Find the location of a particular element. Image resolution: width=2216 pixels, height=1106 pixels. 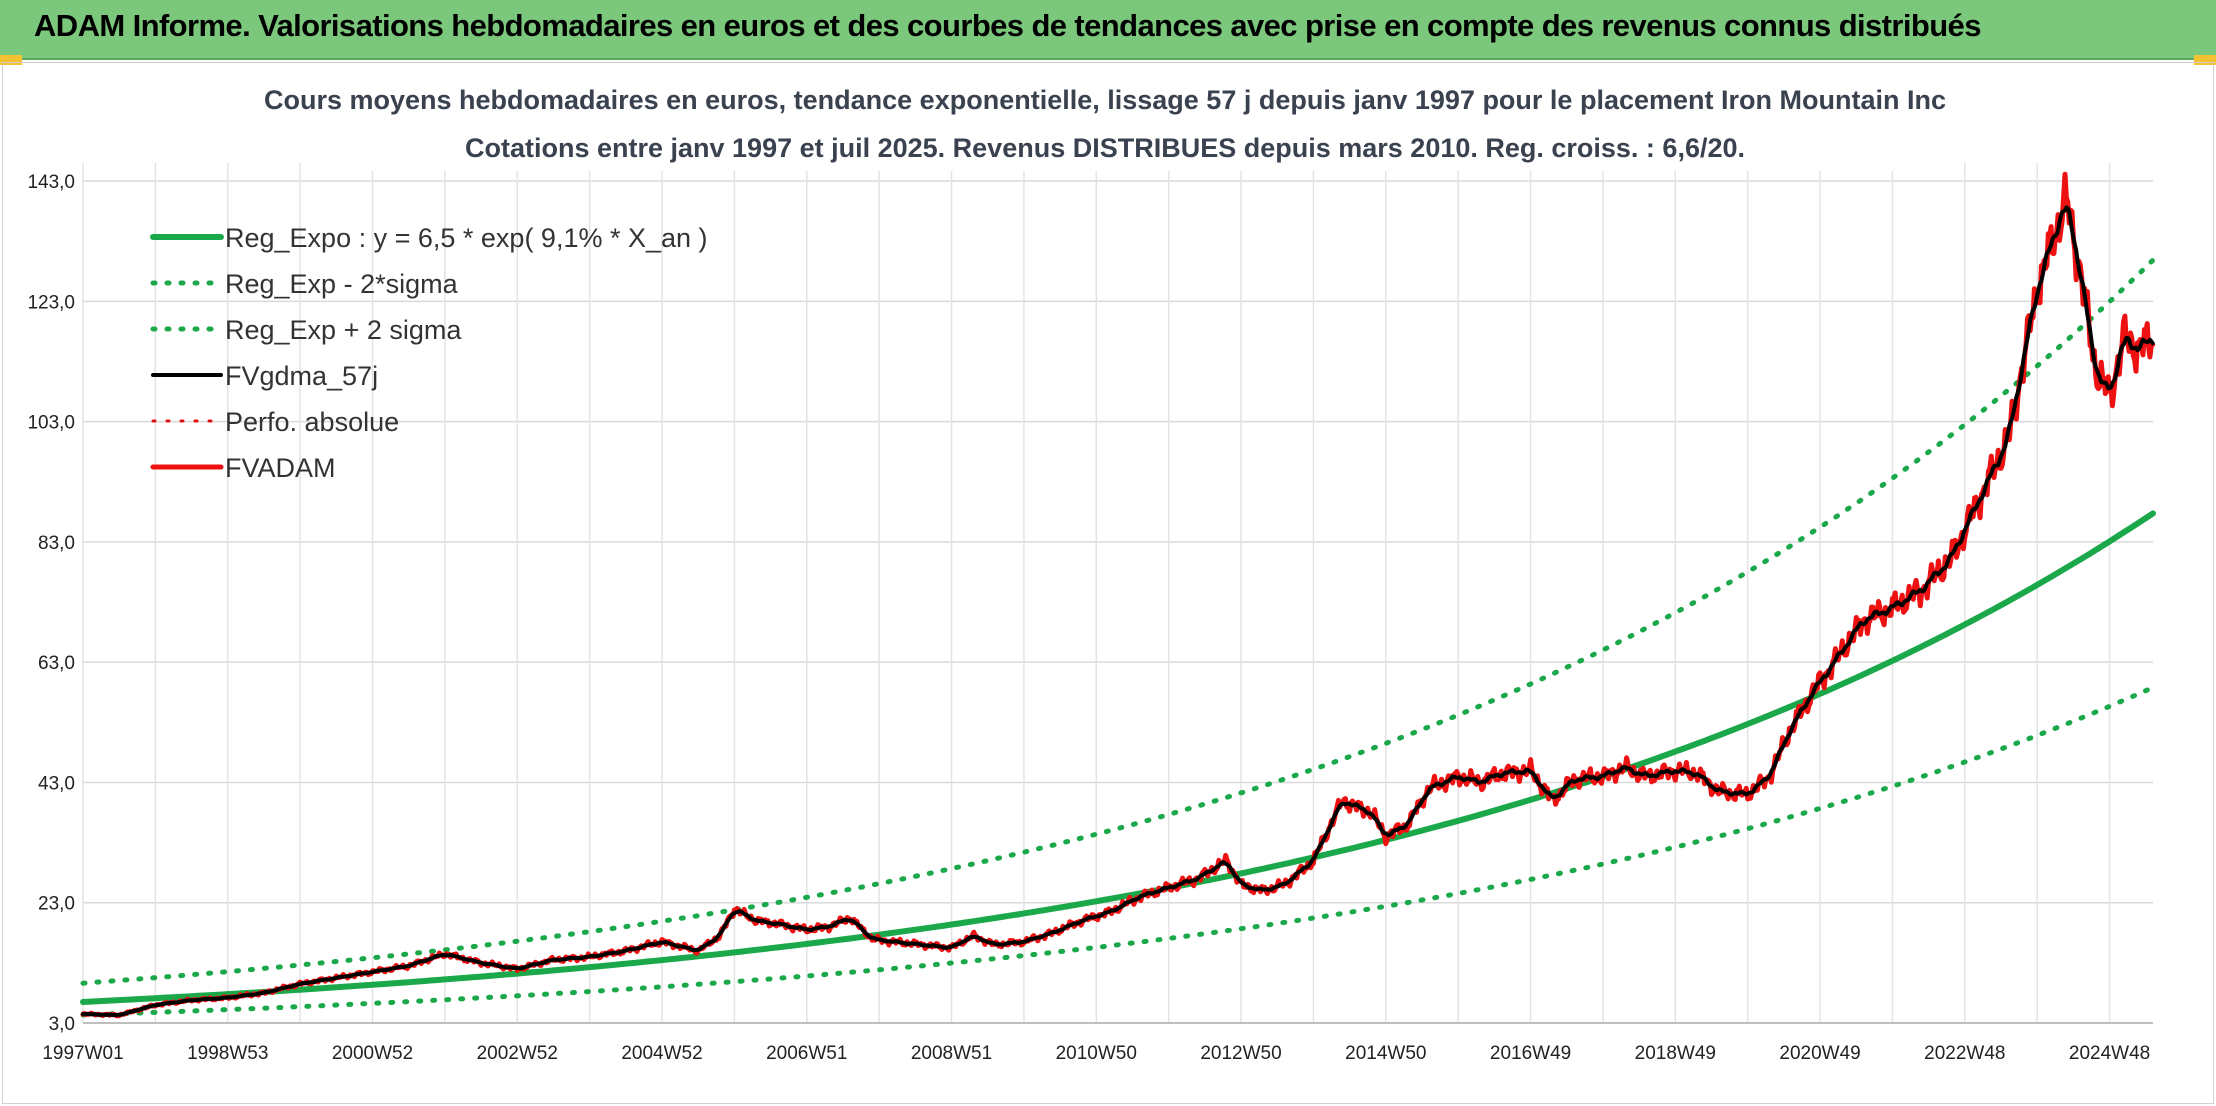

x-tick-label: 1997W01 is located at coordinates (82, 1053).